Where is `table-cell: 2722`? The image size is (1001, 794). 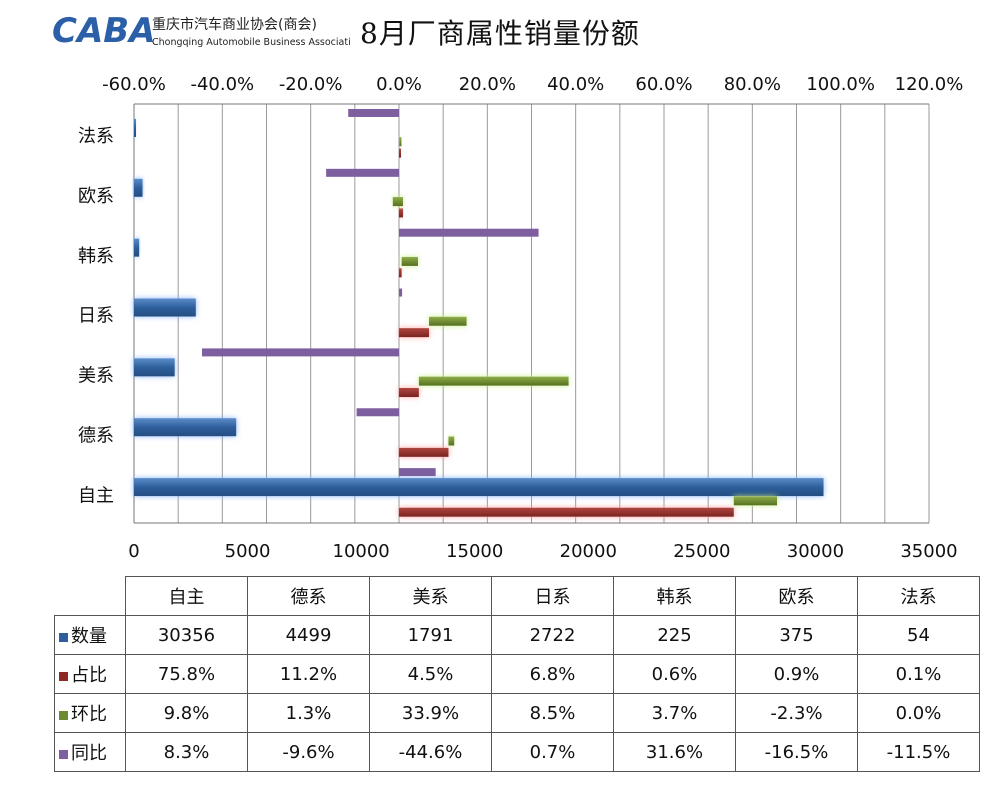
table-cell: 2722 is located at coordinates (552, 635).